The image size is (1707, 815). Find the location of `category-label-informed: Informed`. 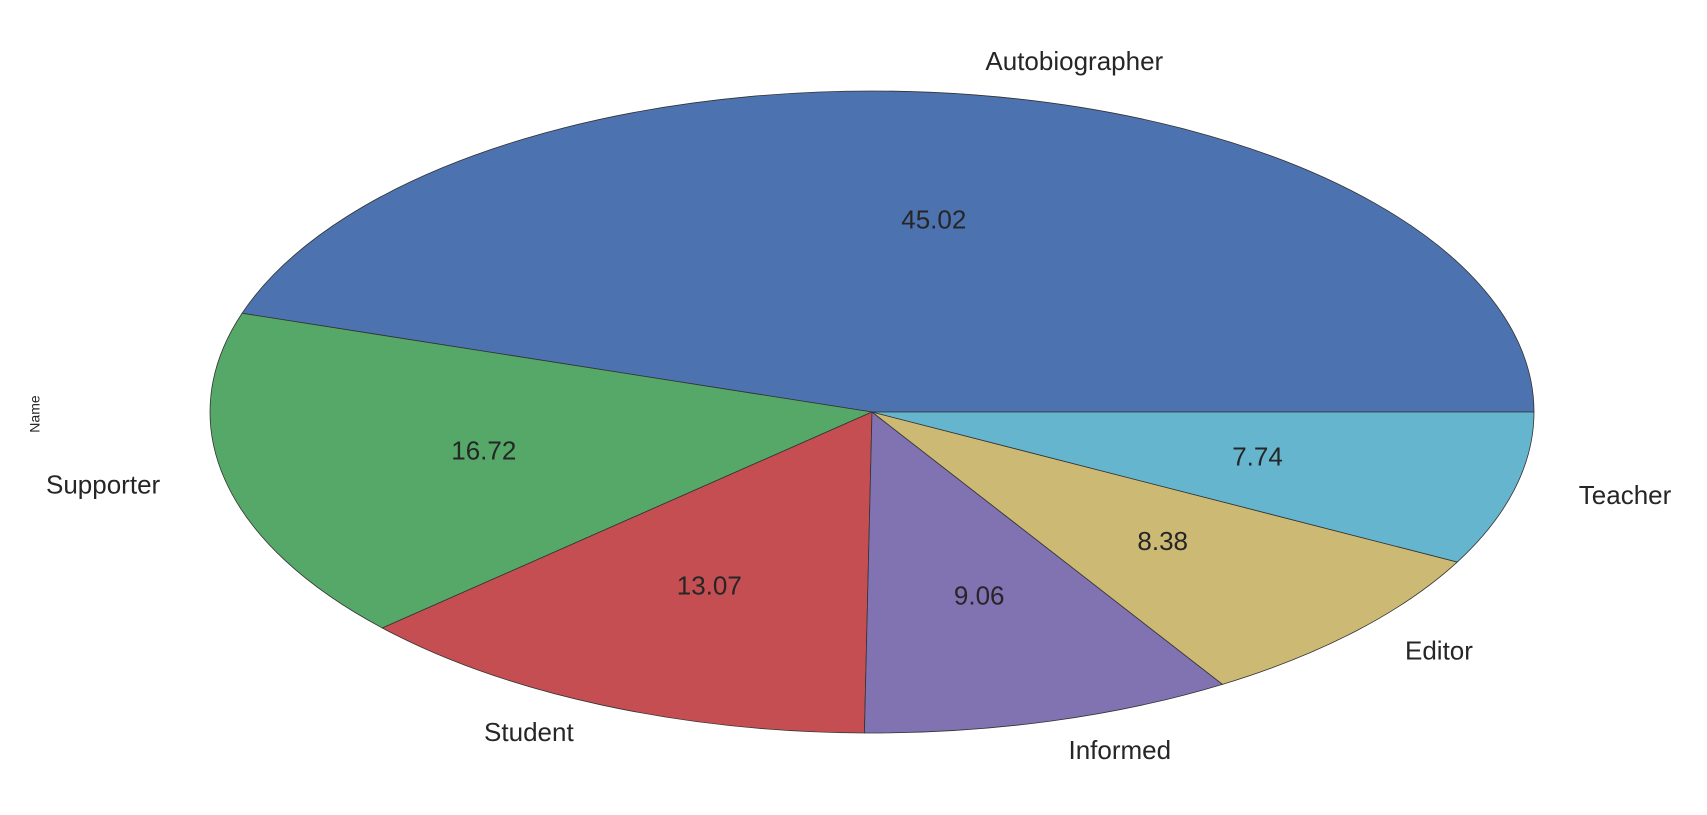

category-label-informed: Informed is located at coordinates (1120, 750).